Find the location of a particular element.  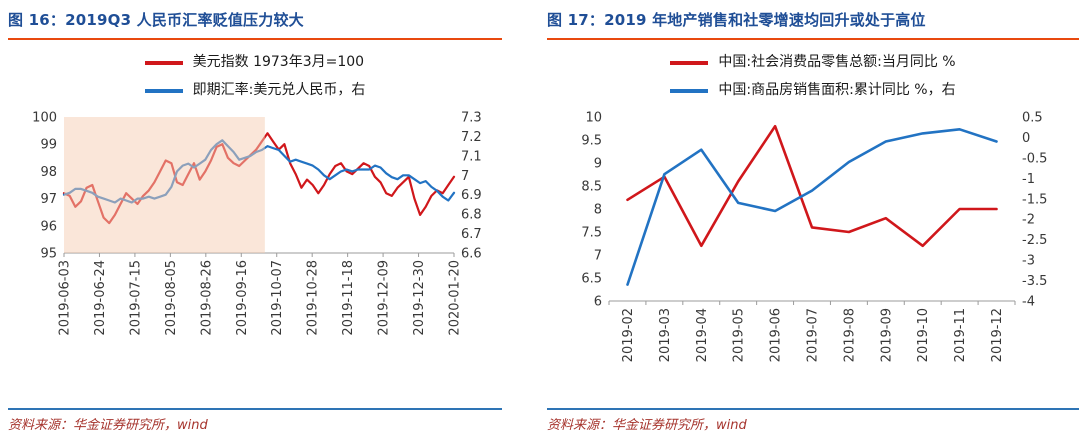

svg-text: 2019-09 is located at coordinates (886, 335).